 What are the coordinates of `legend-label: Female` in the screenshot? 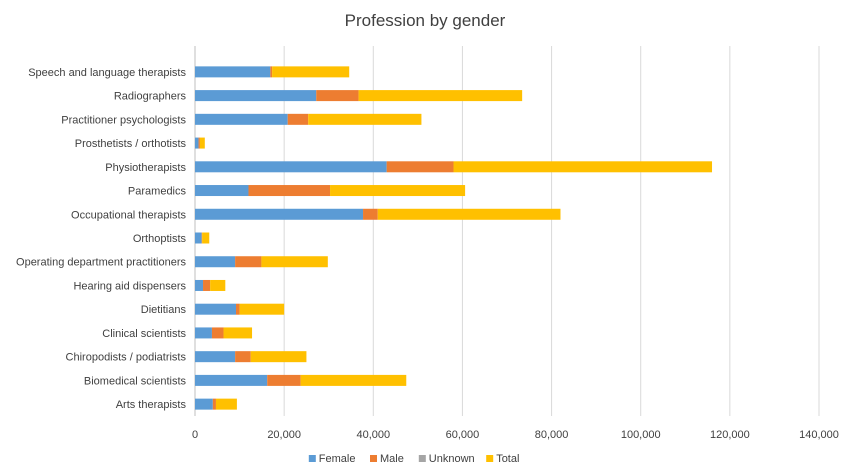 It's located at (337, 459).